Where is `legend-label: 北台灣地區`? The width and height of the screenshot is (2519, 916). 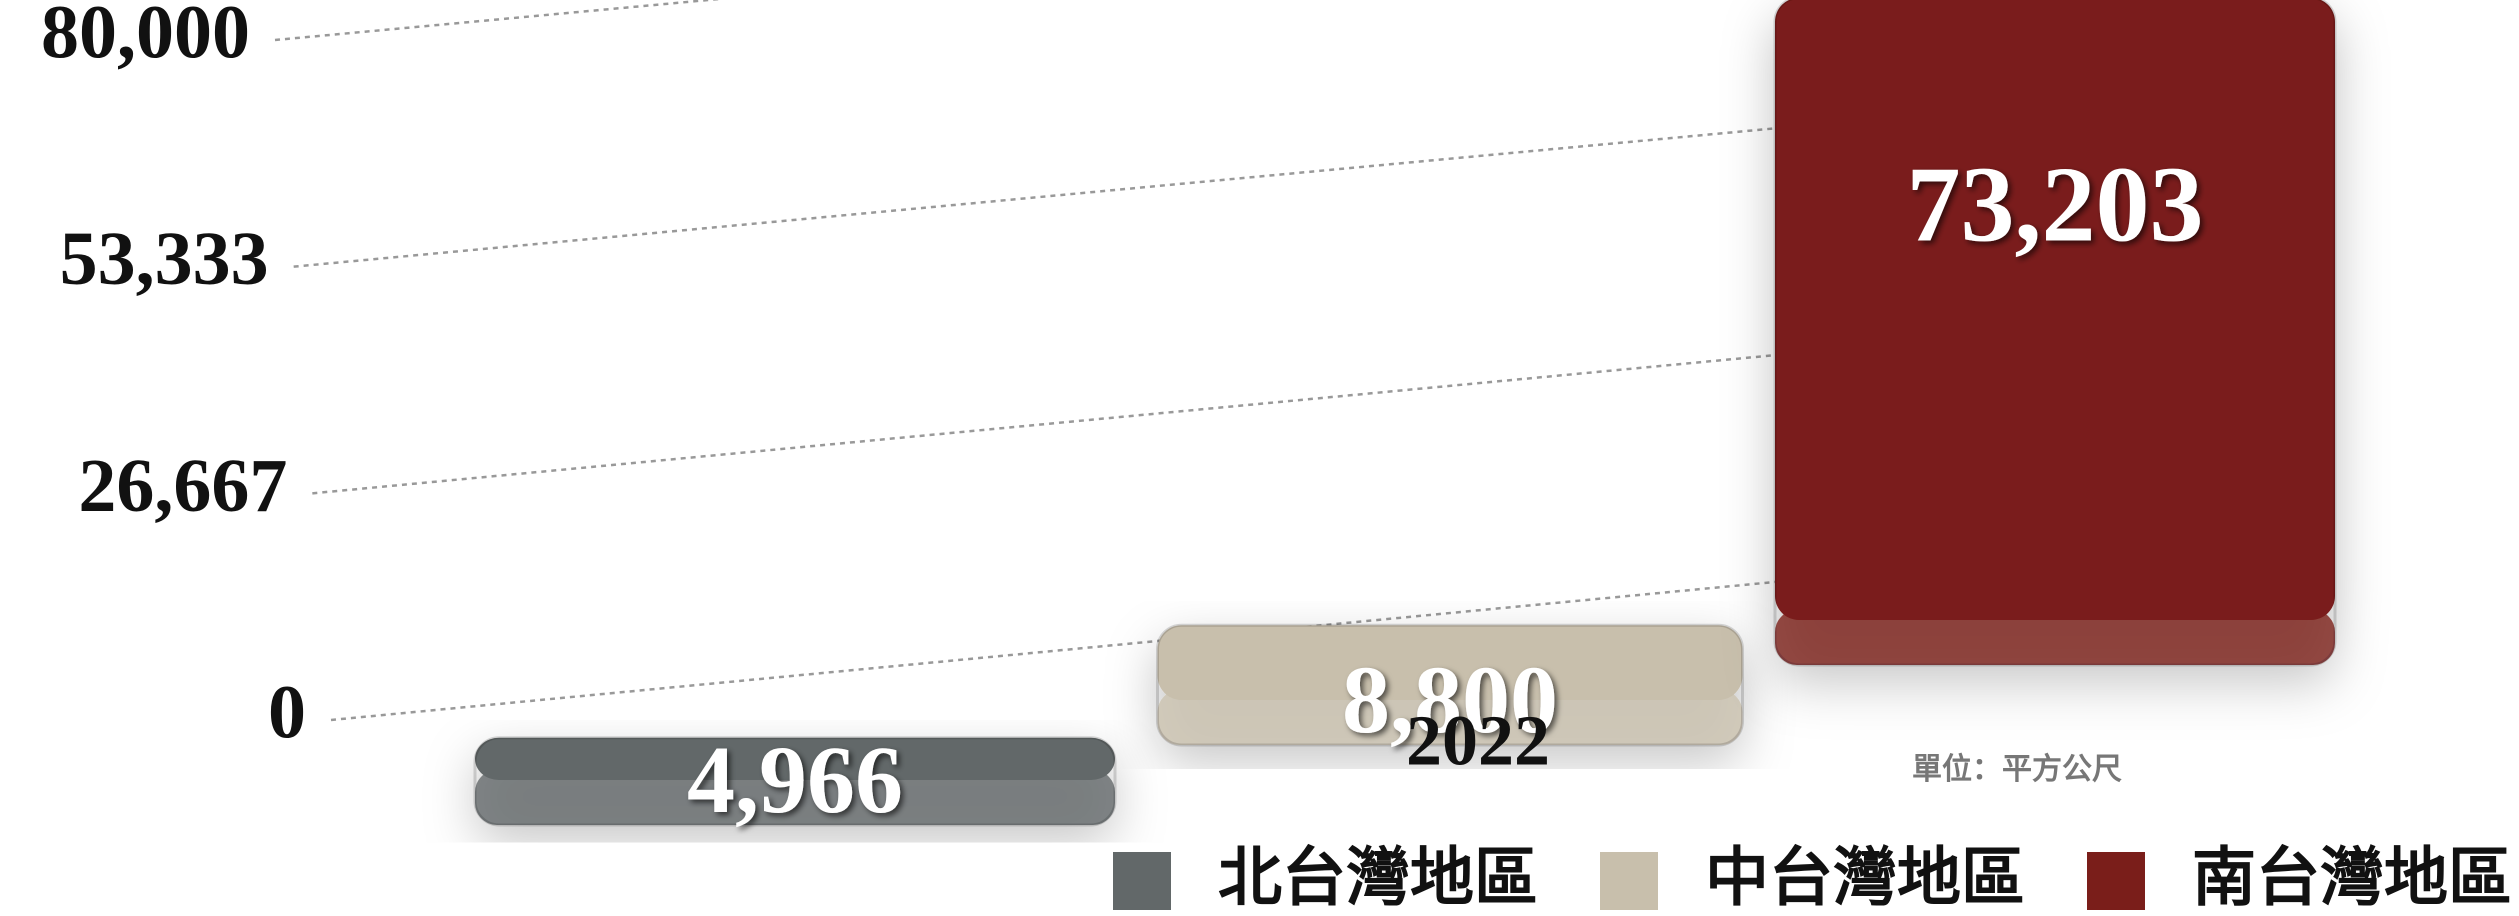 legend-label: 北台灣地區 is located at coordinates (1378, 879).